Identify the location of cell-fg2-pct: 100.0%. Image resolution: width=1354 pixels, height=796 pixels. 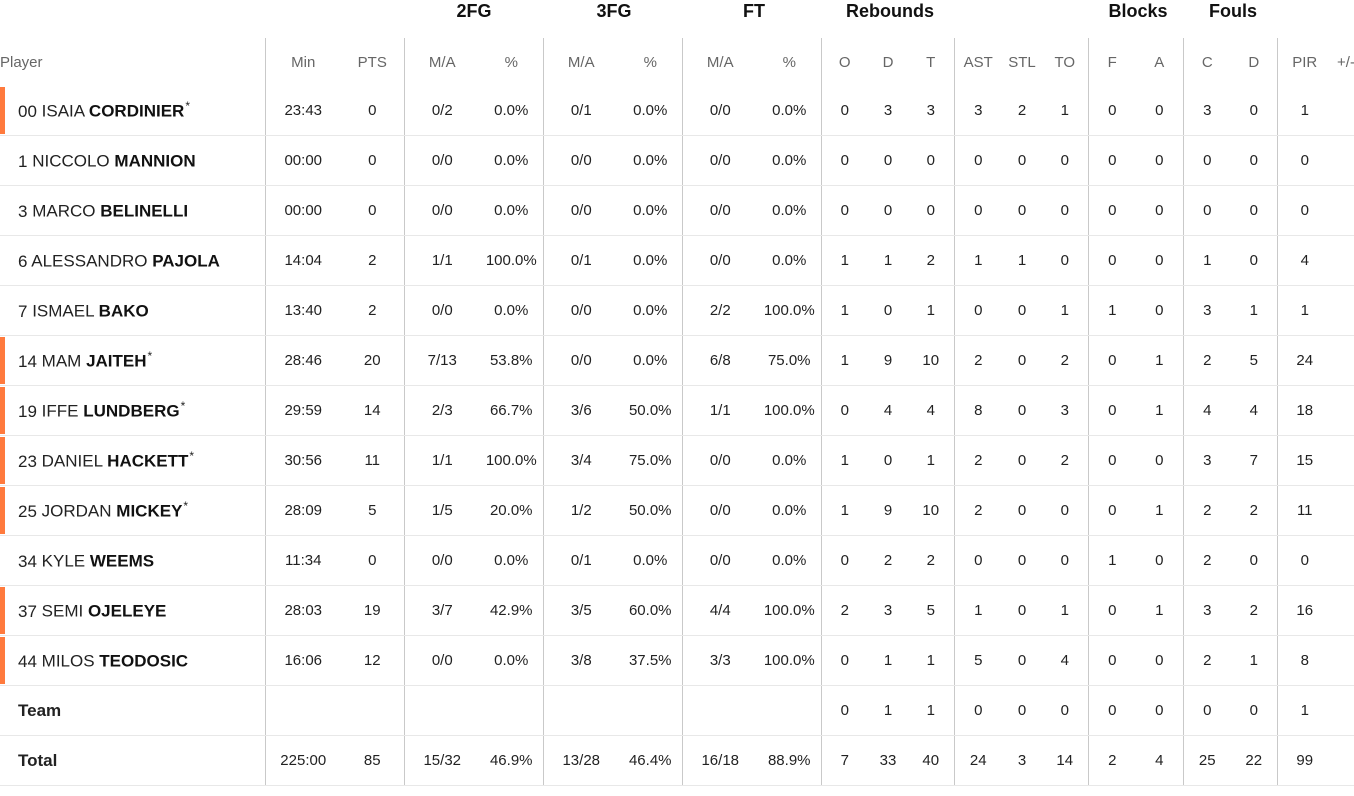
(511, 260).